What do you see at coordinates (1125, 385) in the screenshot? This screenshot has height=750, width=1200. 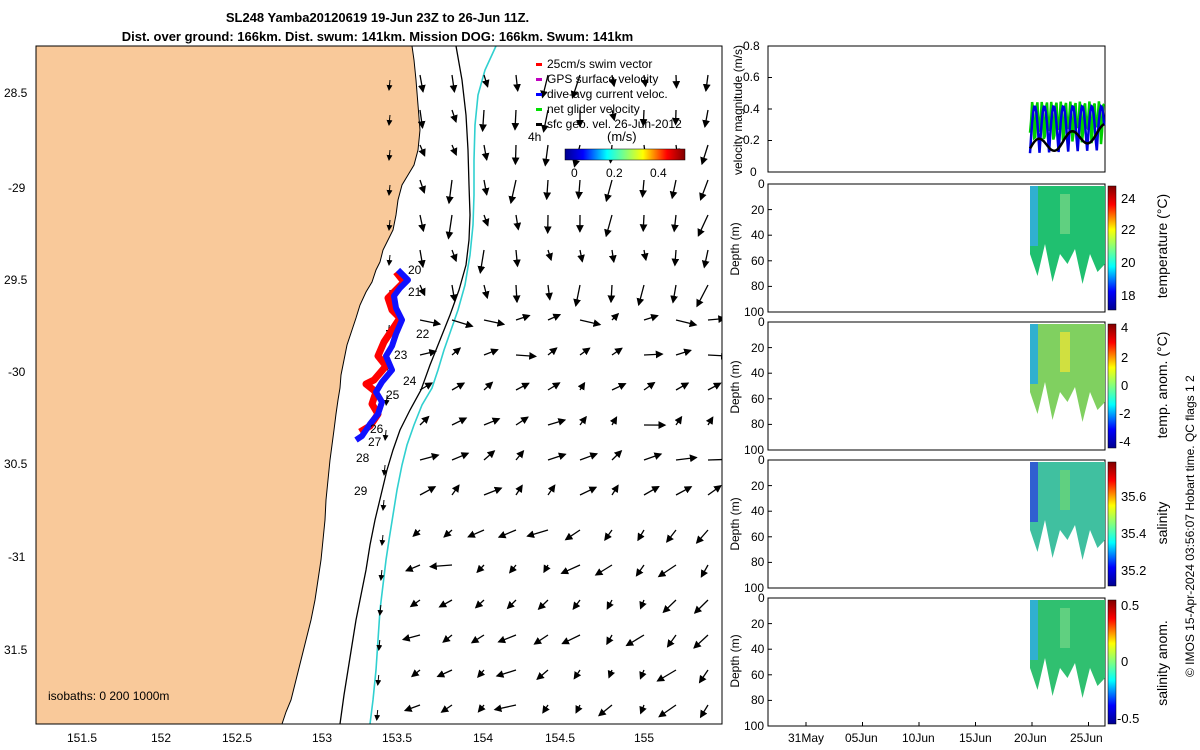 I see `cbar-tick: 0` at bounding box center [1125, 385].